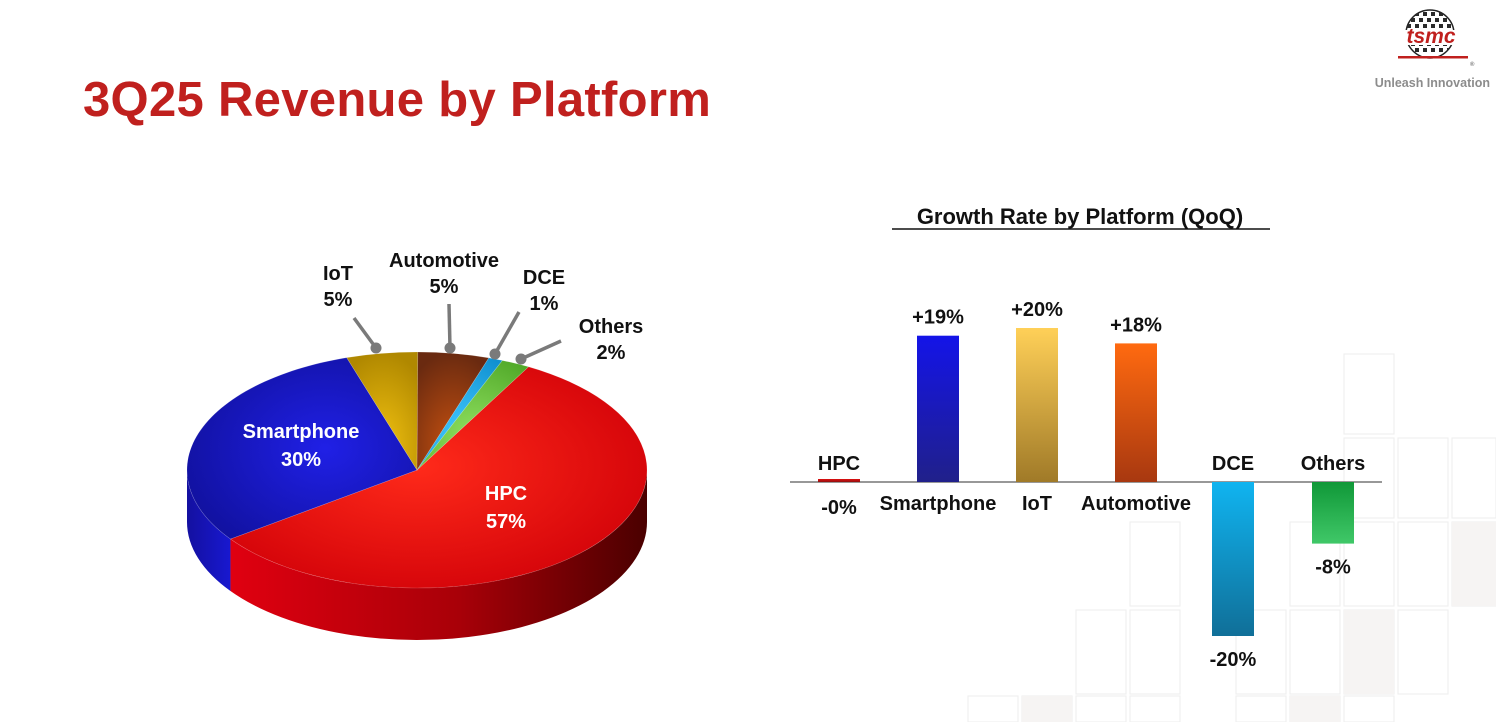 The width and height of the screenshot is (1496, 722). What do you see at coordinates (302, 448) in the screenshot?
I see `pie-slice-smartphone` at bounding box center [302, 448].